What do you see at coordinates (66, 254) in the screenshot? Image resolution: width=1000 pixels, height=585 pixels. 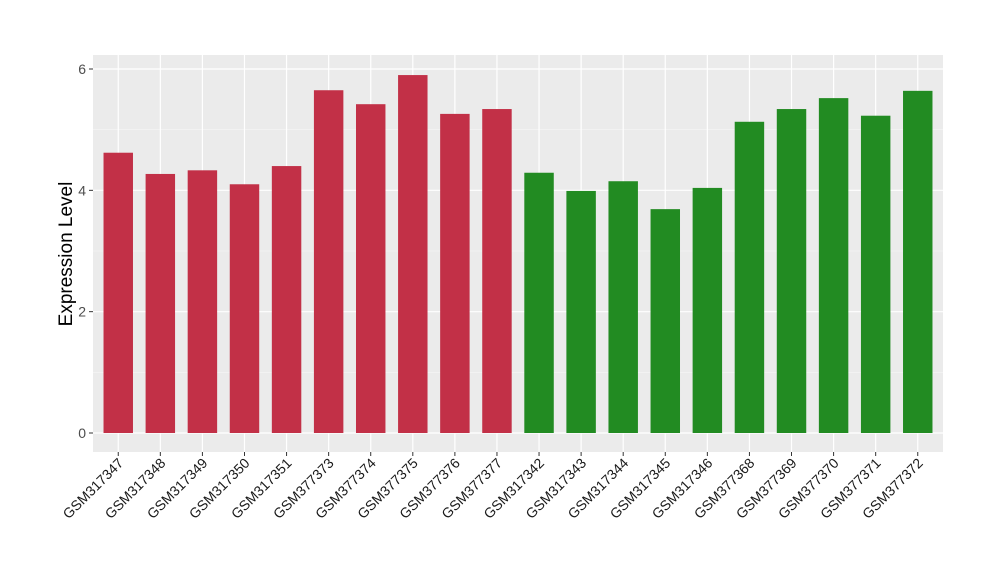 I see `y-axis-label: Expression Level` at bounding box center [66, 254].